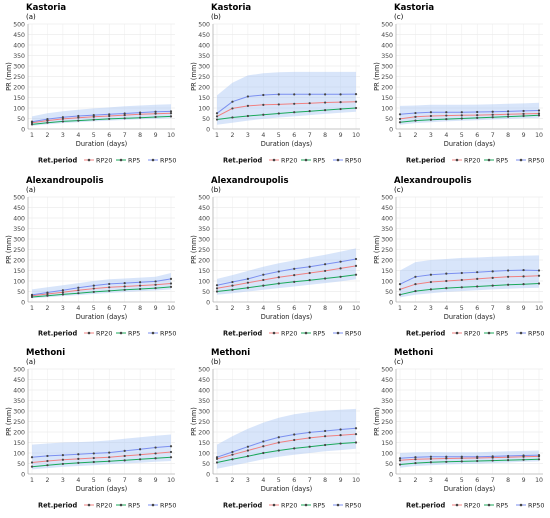  I want to click on y-tick-label: 100, so click(19, 453).